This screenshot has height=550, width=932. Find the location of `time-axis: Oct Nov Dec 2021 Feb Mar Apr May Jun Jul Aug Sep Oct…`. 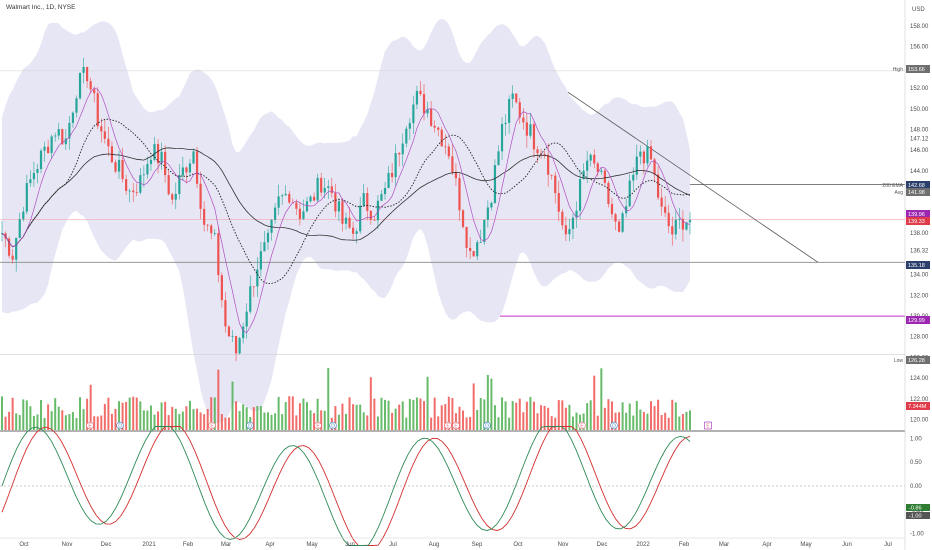

time-axis: Oct Nov Dec 2021 Feb Mar Apr May Jun Jul Aug Sep Oct… is located at coordinates (455, 545).